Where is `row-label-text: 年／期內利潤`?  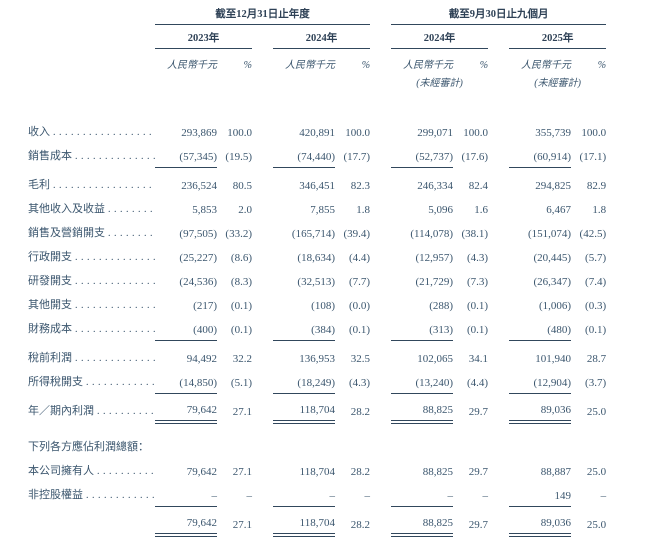 row-label-text: 年／期內利潤 is located at coordinates (61, 411).